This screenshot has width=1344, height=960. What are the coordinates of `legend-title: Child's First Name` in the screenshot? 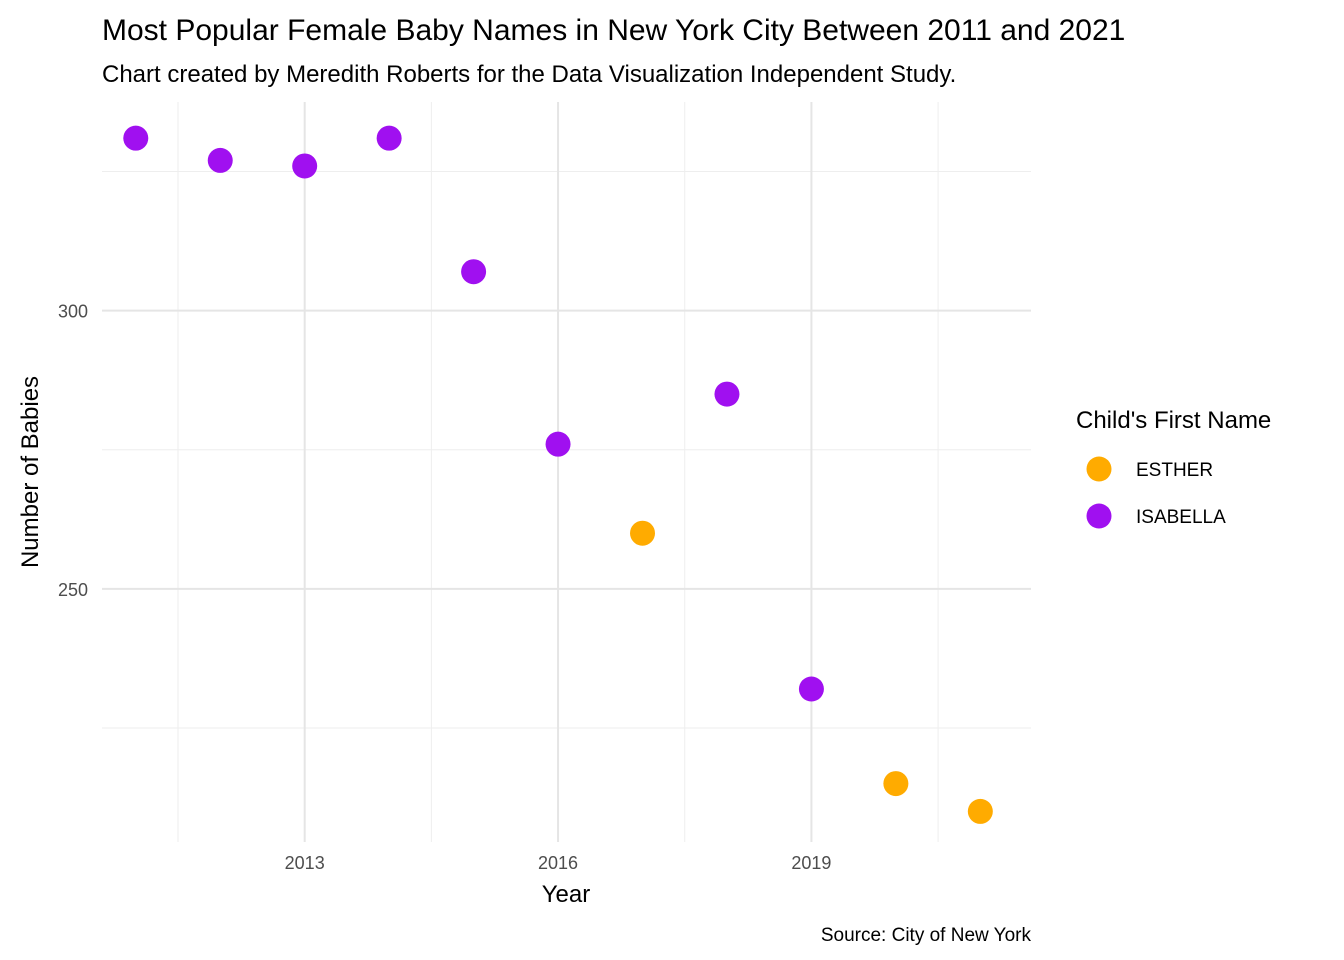 It's located at (1173, 420).